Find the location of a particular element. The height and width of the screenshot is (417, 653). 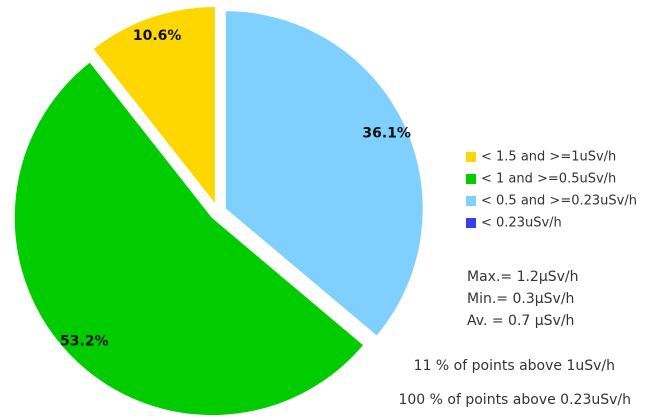

annotation: Av. = 0.7 µSv/h is located at coordinates (520, 321).